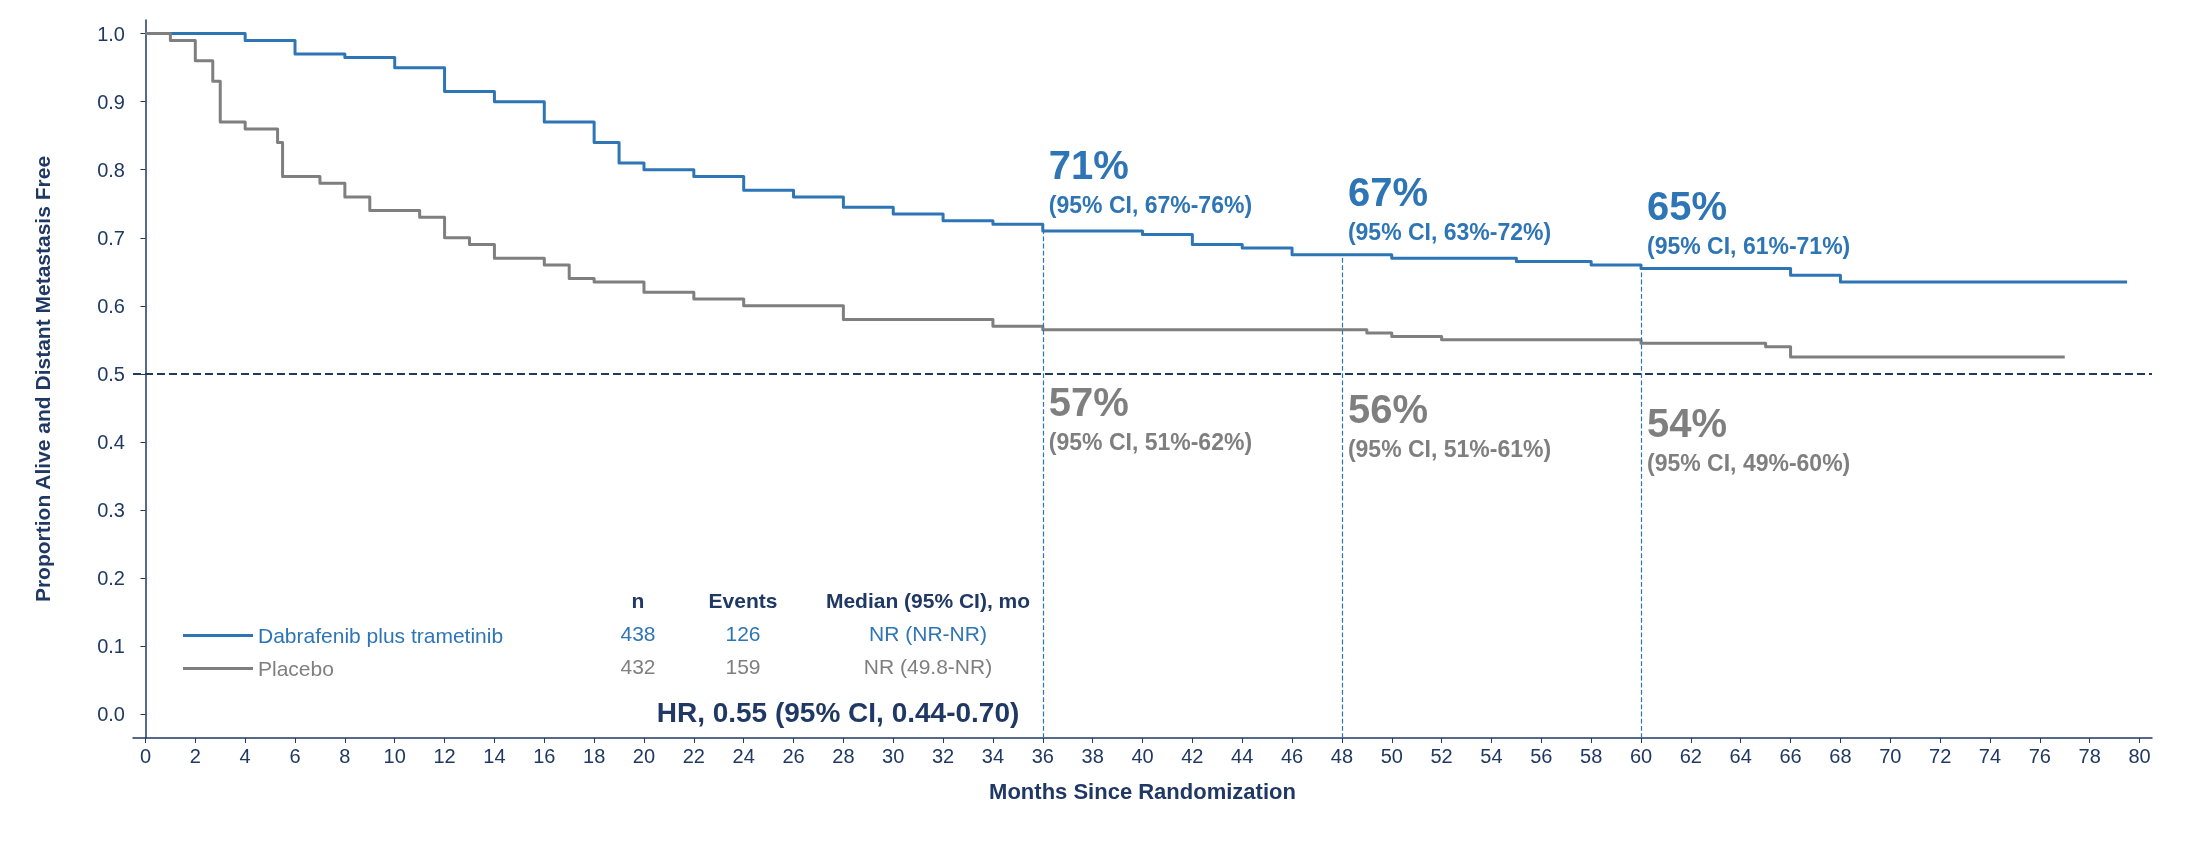  I want to click on y-tick-label: 0.7, so click(111, 237).